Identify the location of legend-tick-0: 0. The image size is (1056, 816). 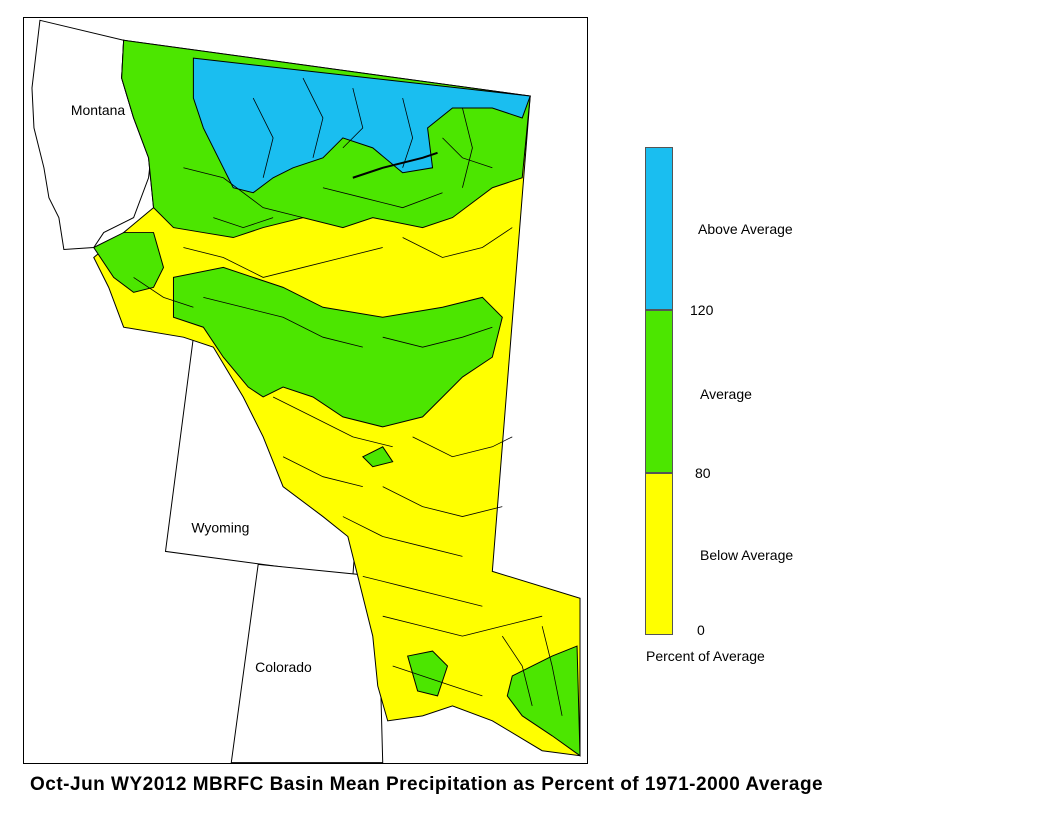
(701, 630).